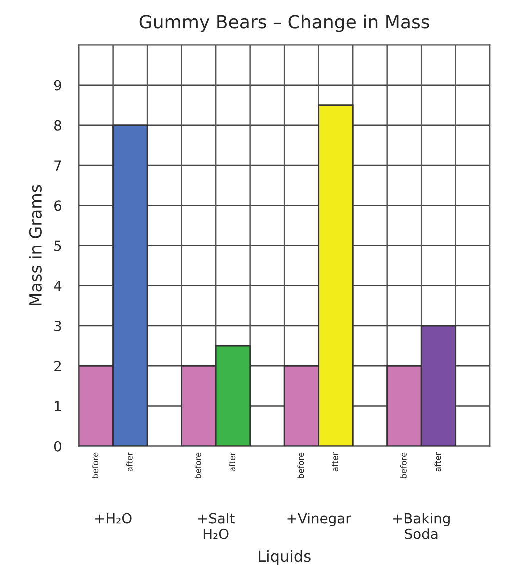 Image resolution: width=527 pixels, height=565 pixels. What do you see at coordinates (285, 23) in the screenshot?
I see `chart-title: Gummy Bears – Change in Mass` at bounding box center [285, 23].